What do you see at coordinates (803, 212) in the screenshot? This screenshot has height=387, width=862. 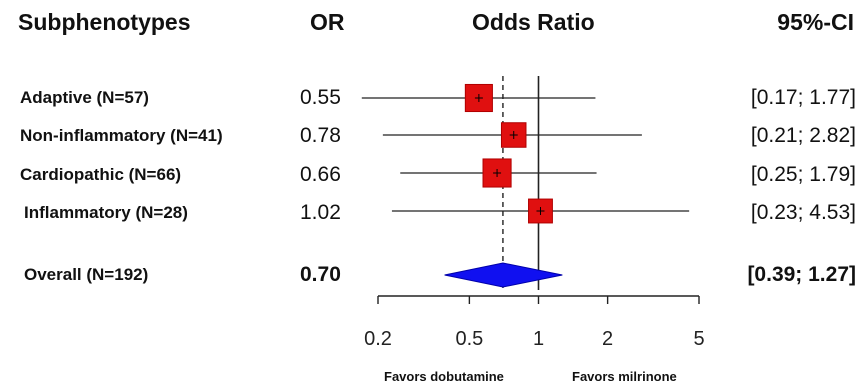 I see `row-ci: [0.23; 4.53]` at bounding box center [803, 212].